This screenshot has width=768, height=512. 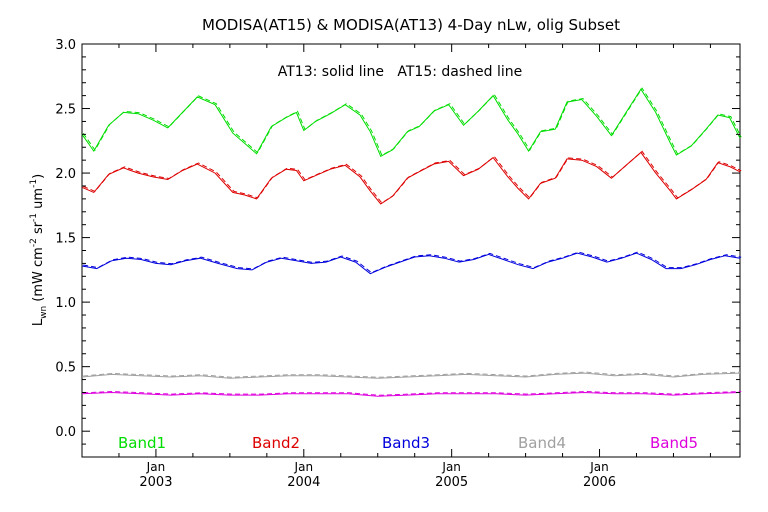 I want to click on series-band3-solid-line, so click(x=411, y=263).